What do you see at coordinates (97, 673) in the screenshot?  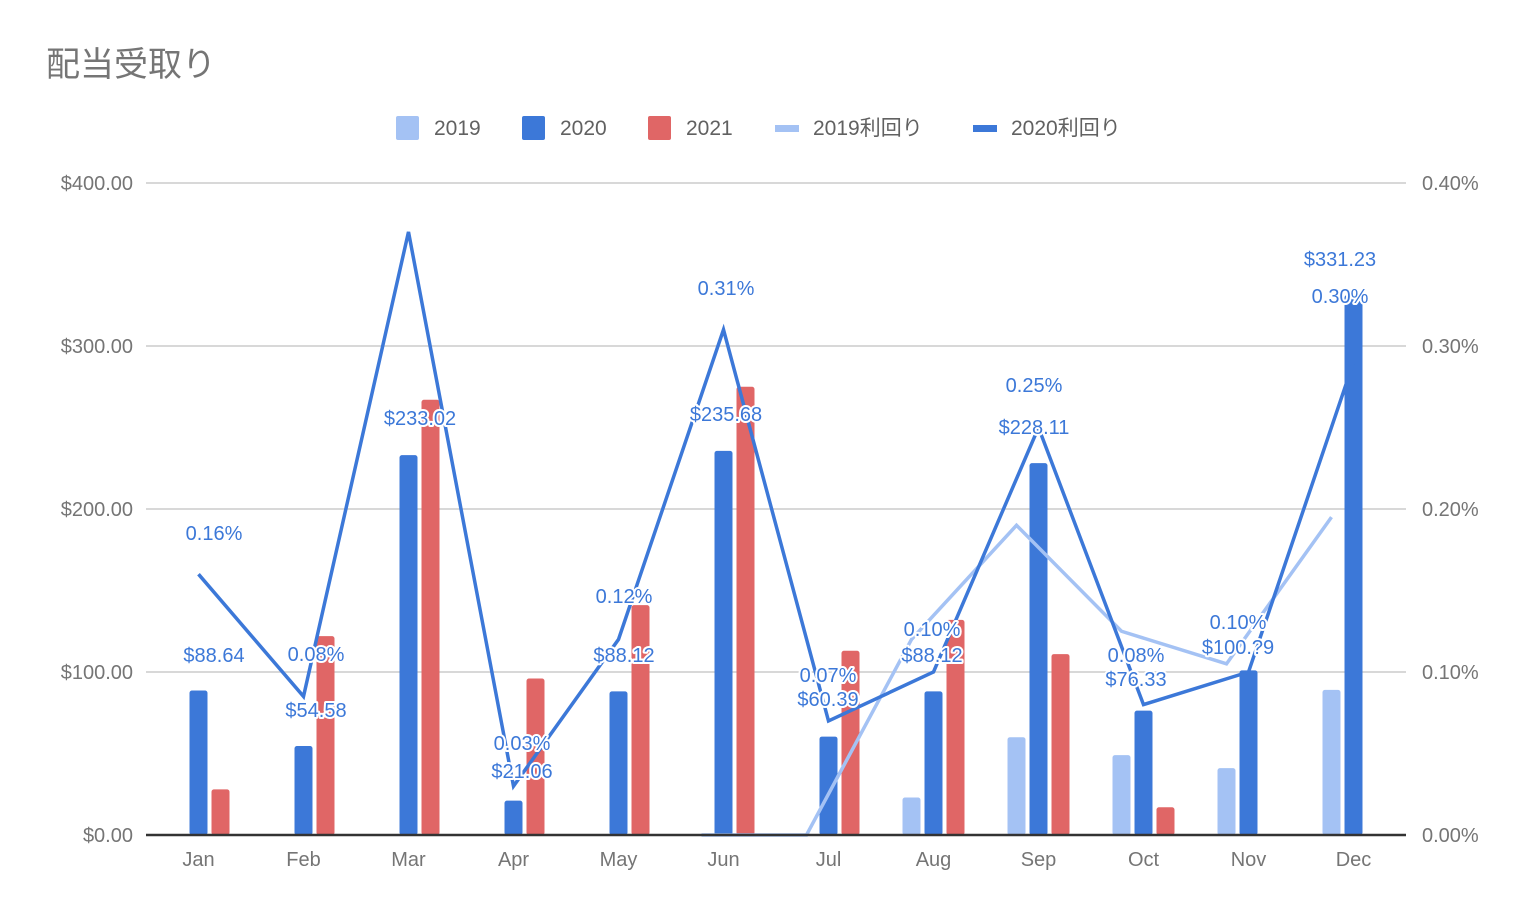 I see `left-tick-label: $100.00` at bounding box center [97, 673].